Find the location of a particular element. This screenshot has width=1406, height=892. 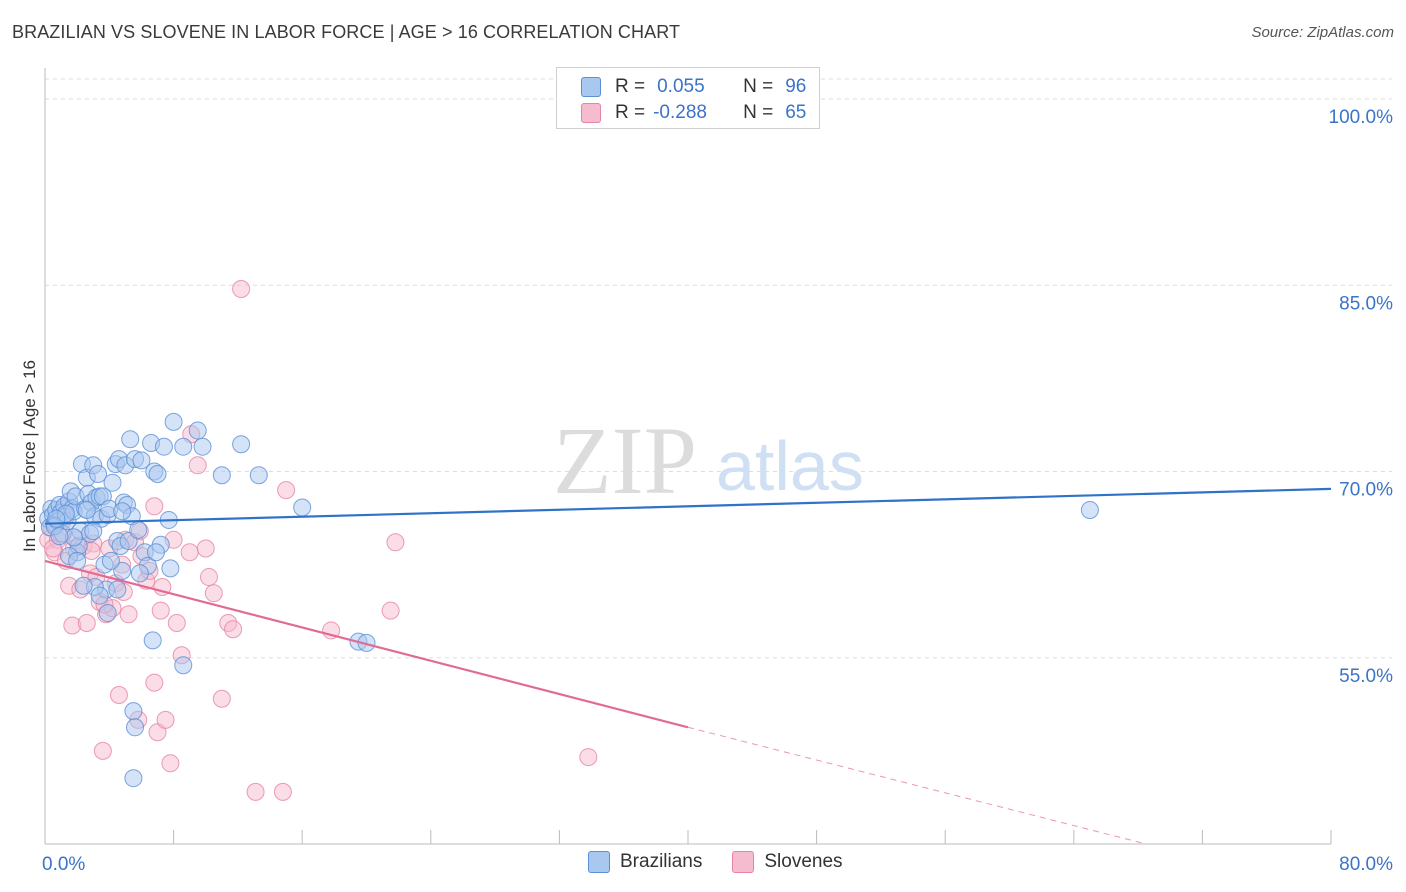

watermark: ZIP atlas is located at coordinates (708, 460).